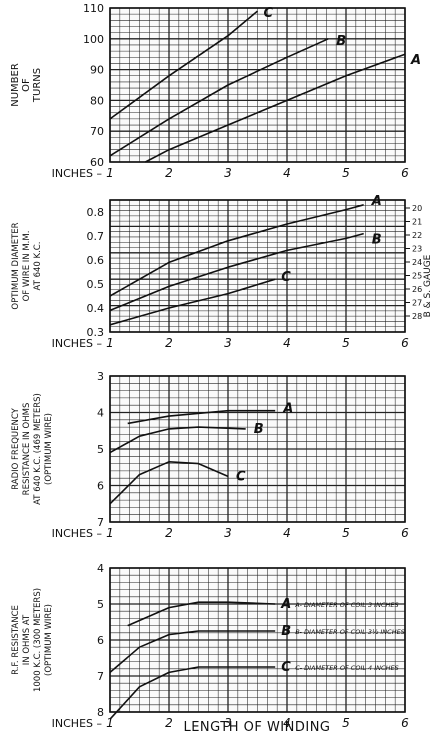 Image resolution: width=438 pixels, height=736 pixels. Describe the element at coordinates (346, 605) in the screenshot. I see `diameter-annotation-A: A- DIAMETER OF COIL 3 INCHES` at that location.